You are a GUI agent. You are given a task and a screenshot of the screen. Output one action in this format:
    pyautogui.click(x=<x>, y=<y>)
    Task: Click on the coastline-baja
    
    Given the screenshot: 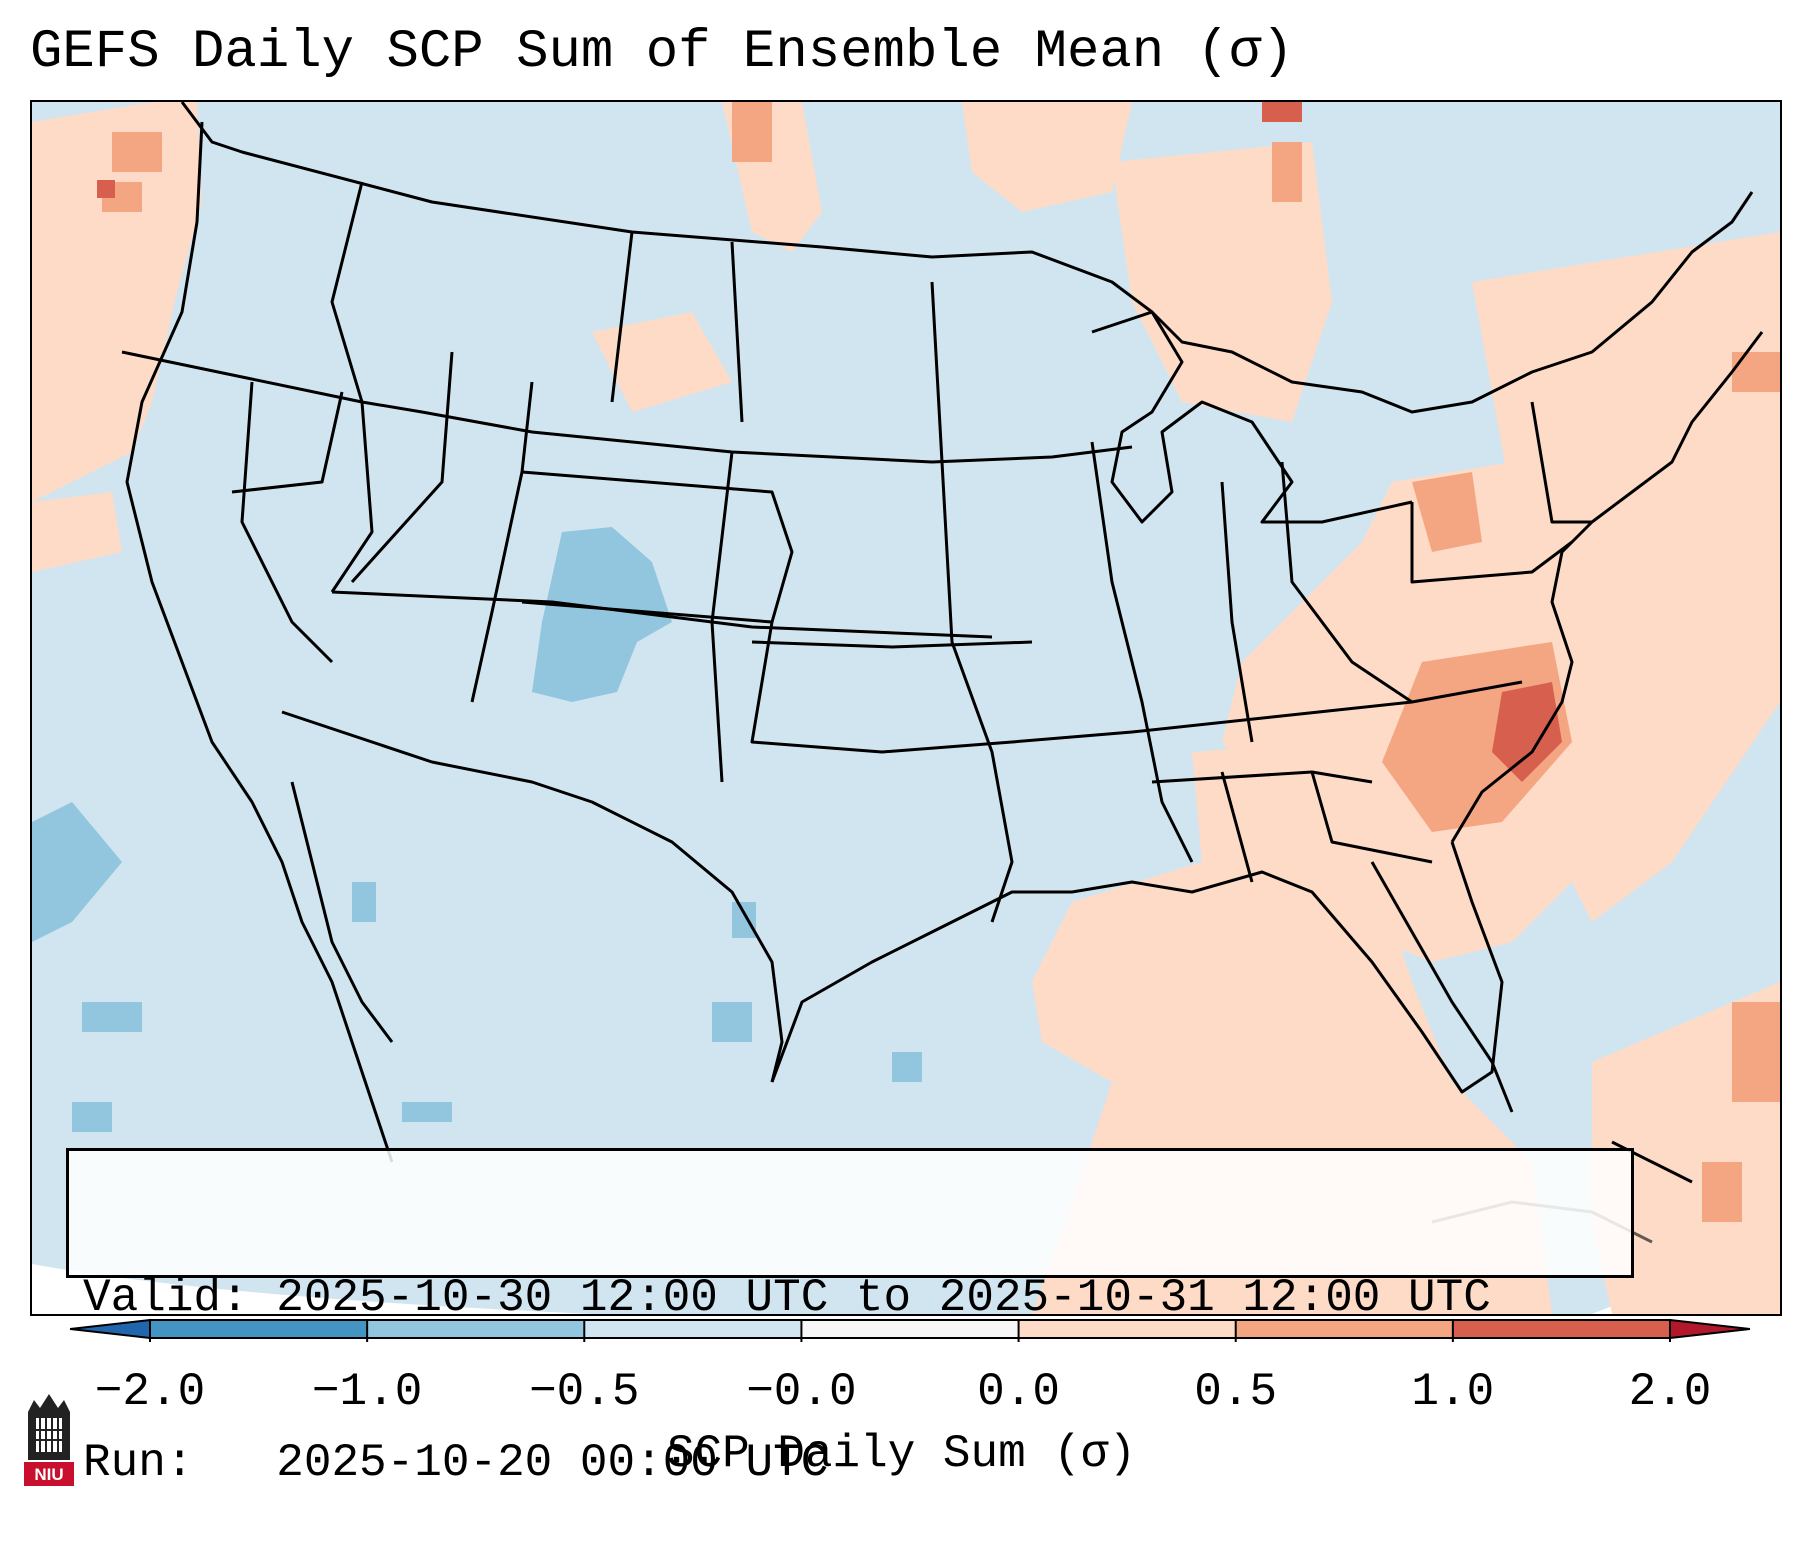 What is the action you would take?
    pyautogui.click(x=342, y=912)
    